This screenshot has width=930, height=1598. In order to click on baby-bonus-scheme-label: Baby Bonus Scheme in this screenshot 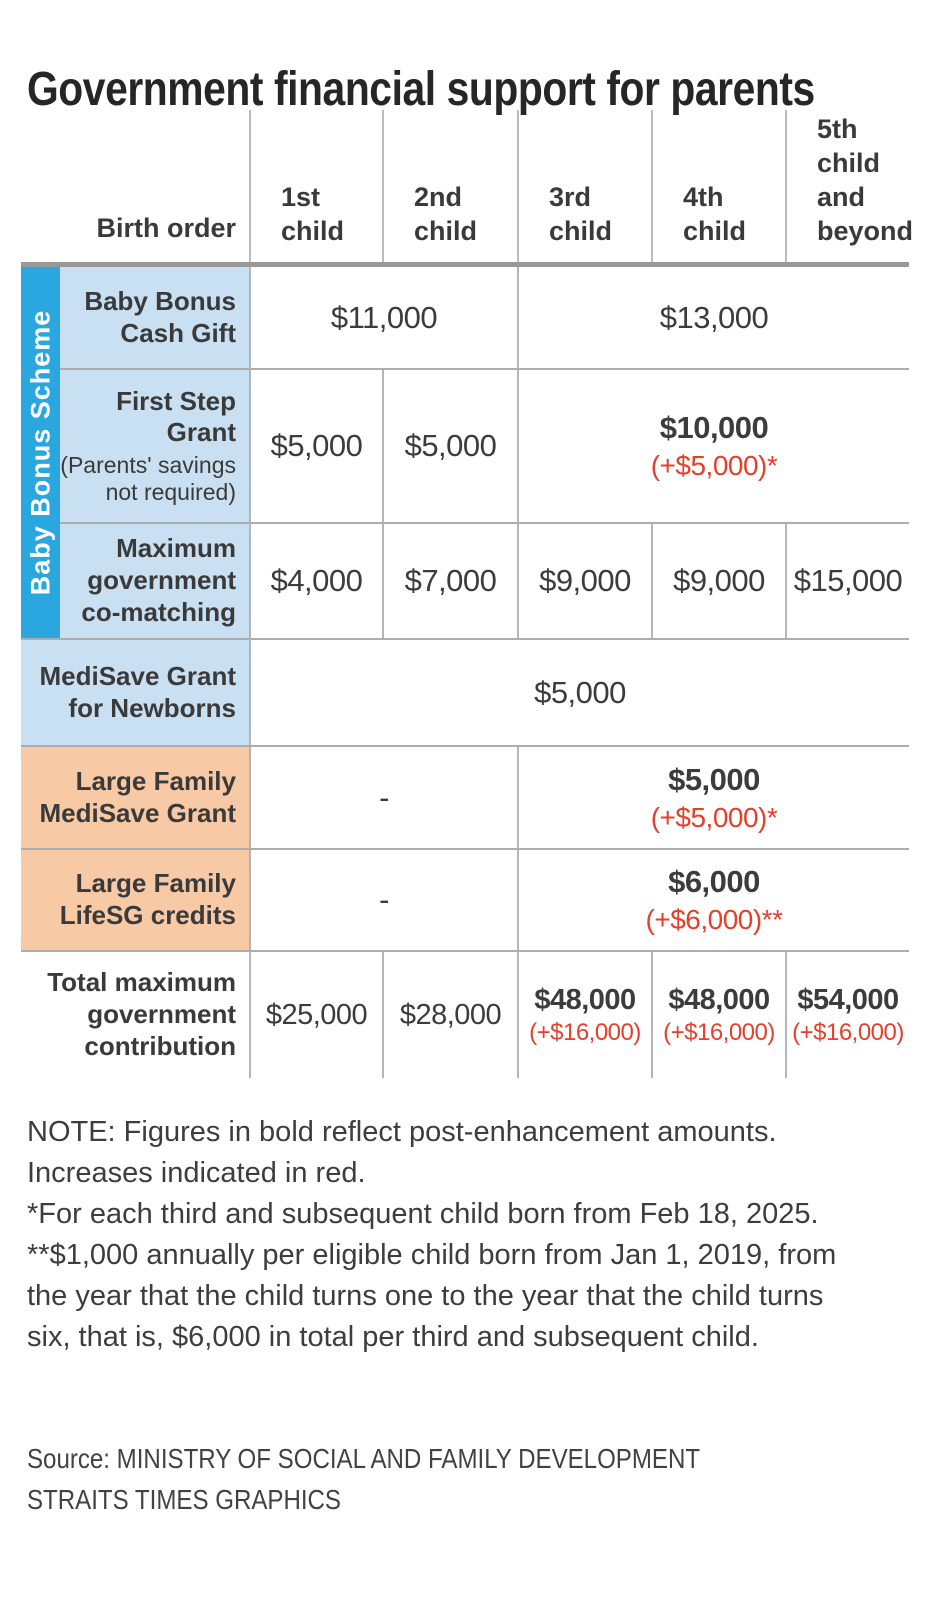, I will do `click(40, 452)`.